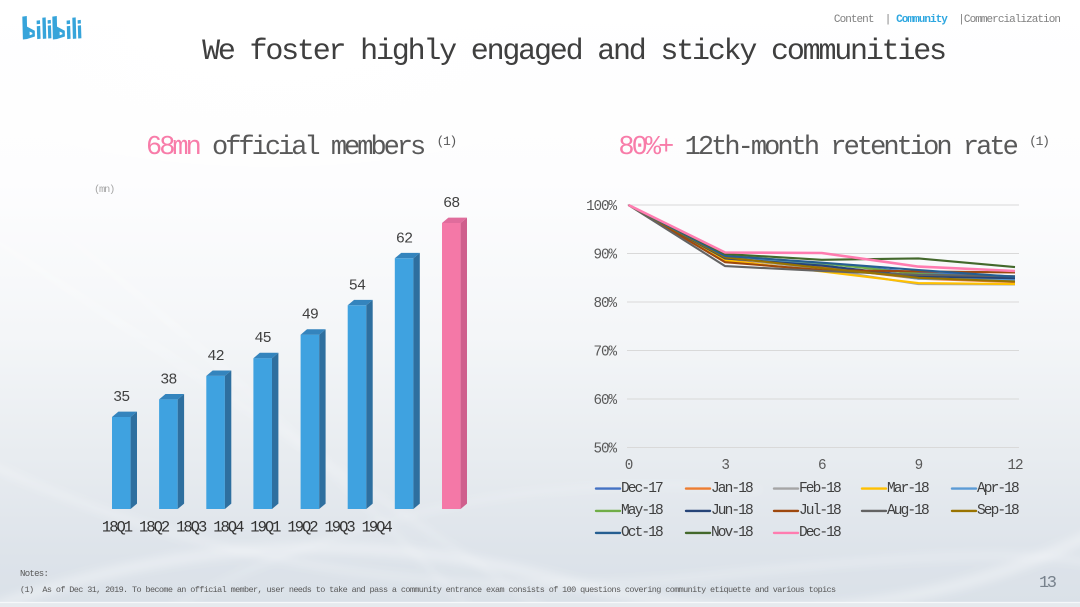 The height and width of the screenshot is (607, 1080). What do you see at coordinates (998, 489) in the screenshot?
I see `svg-text: Apr-18` at bounding box center [998, 489].